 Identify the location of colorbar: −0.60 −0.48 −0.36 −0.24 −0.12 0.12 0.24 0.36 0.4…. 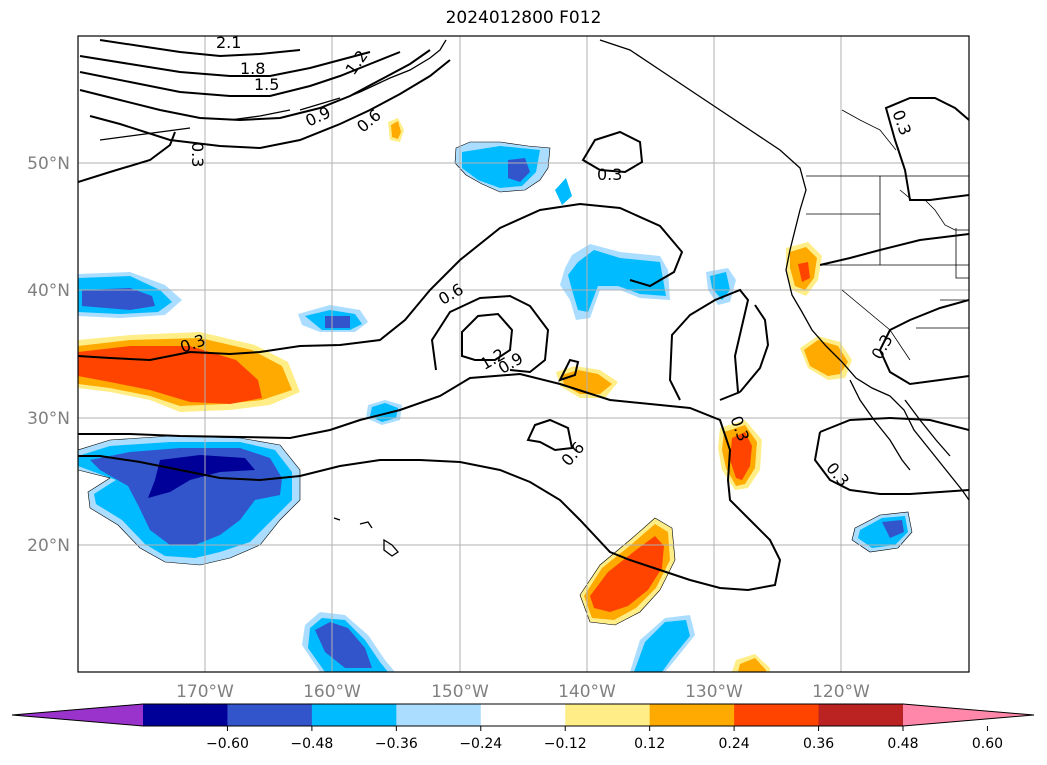
(523, 727).